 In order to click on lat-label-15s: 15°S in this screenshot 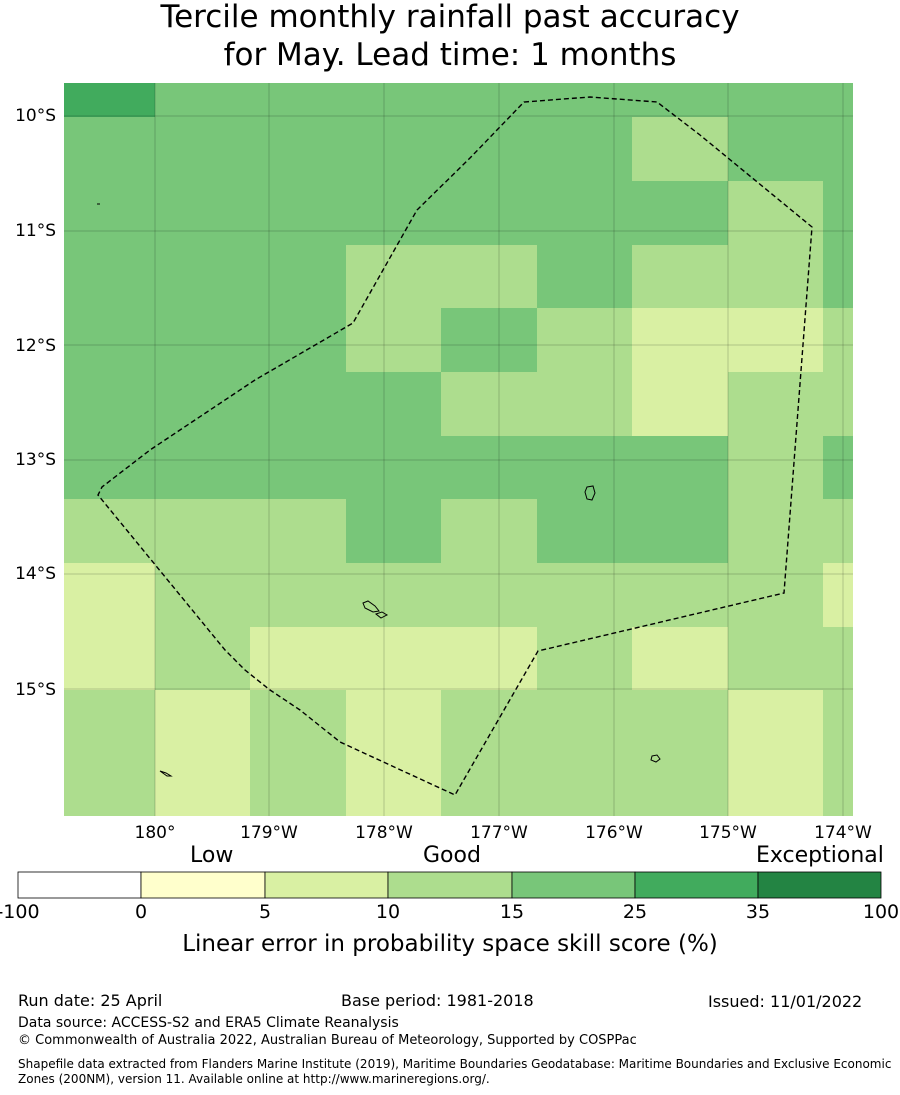, I will do `click(35, 690)`.